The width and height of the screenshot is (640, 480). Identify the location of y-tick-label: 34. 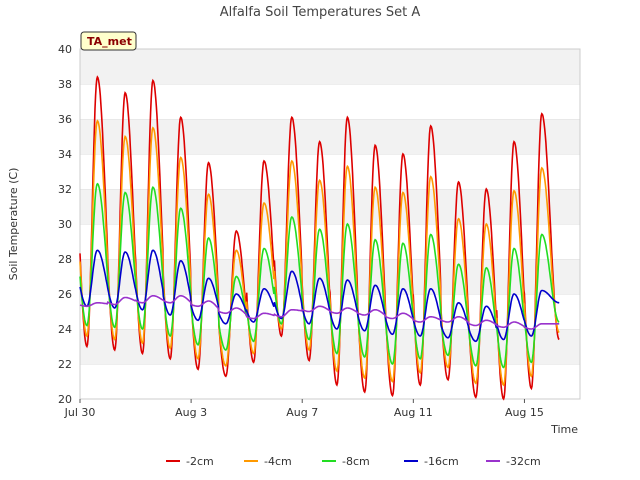
(65, 154).